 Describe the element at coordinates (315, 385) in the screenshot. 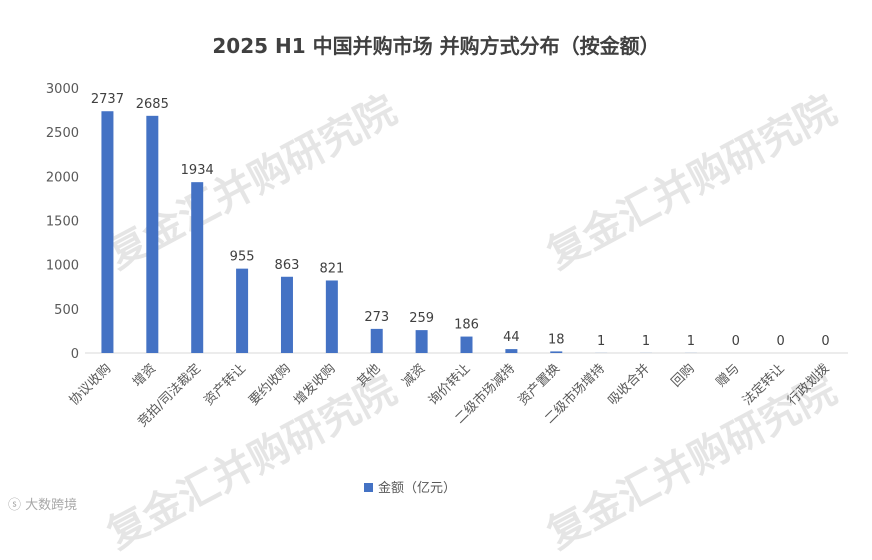

I see `x-tick-label: 增发收购` at that location.